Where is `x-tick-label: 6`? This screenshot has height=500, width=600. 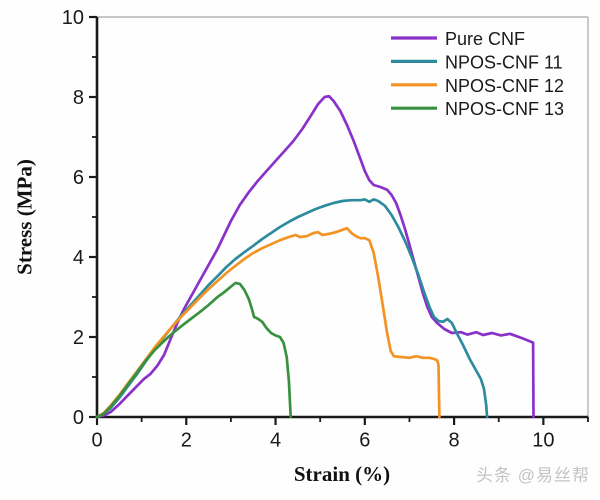
x-tick-label: 6 is located at coordinates (364, 441).